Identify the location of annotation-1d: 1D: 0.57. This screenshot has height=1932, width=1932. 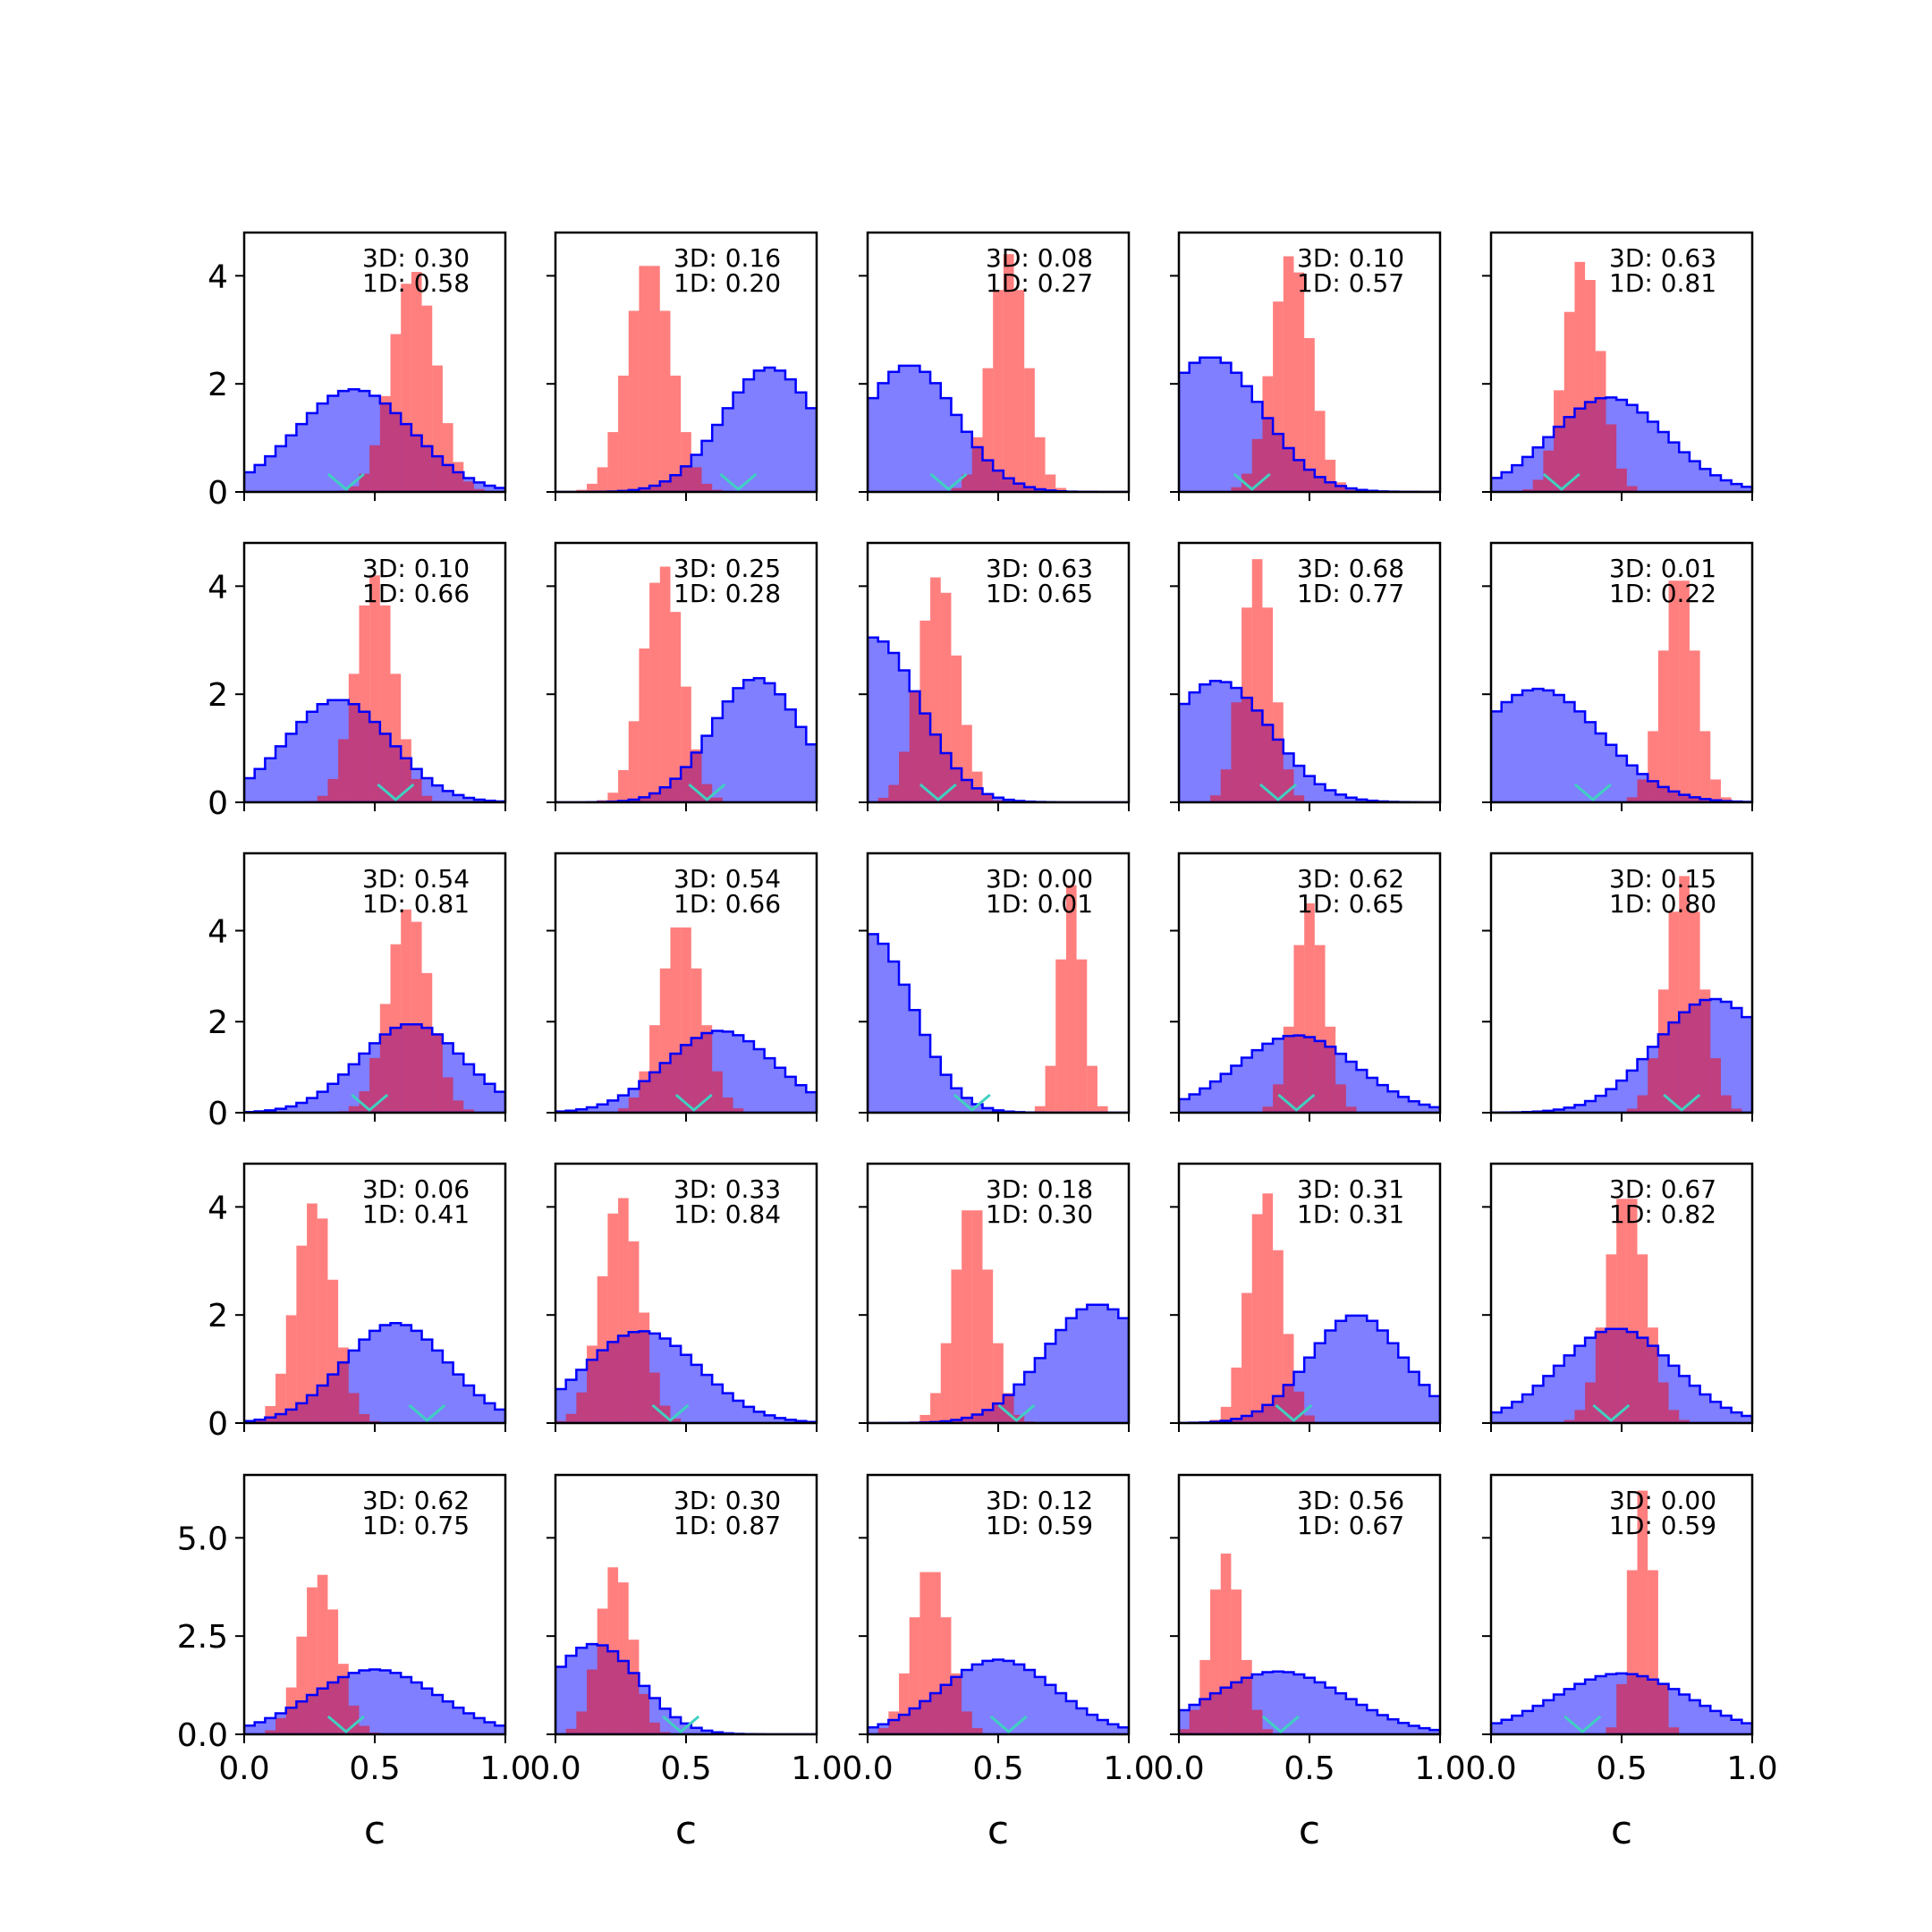
(1350, 283).